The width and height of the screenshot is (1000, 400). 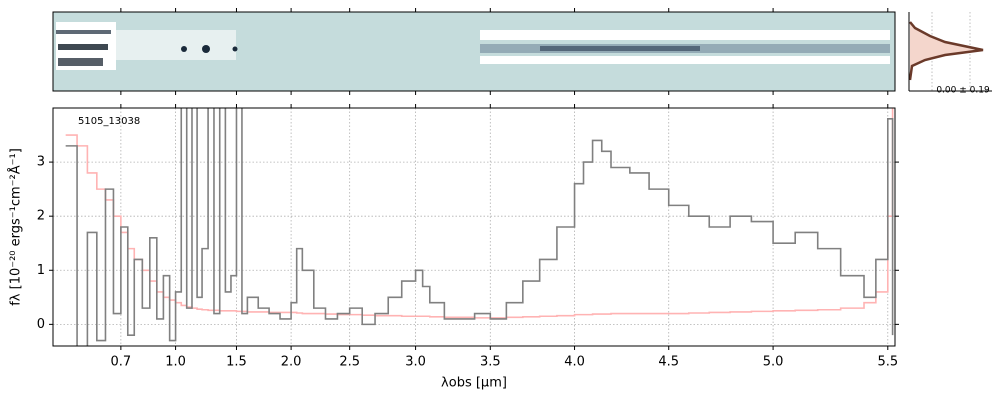 What do you see at coordinates (41, 324) in the screenshot?
I see `y-tick-label: 0` at bounding box center [41, 324].